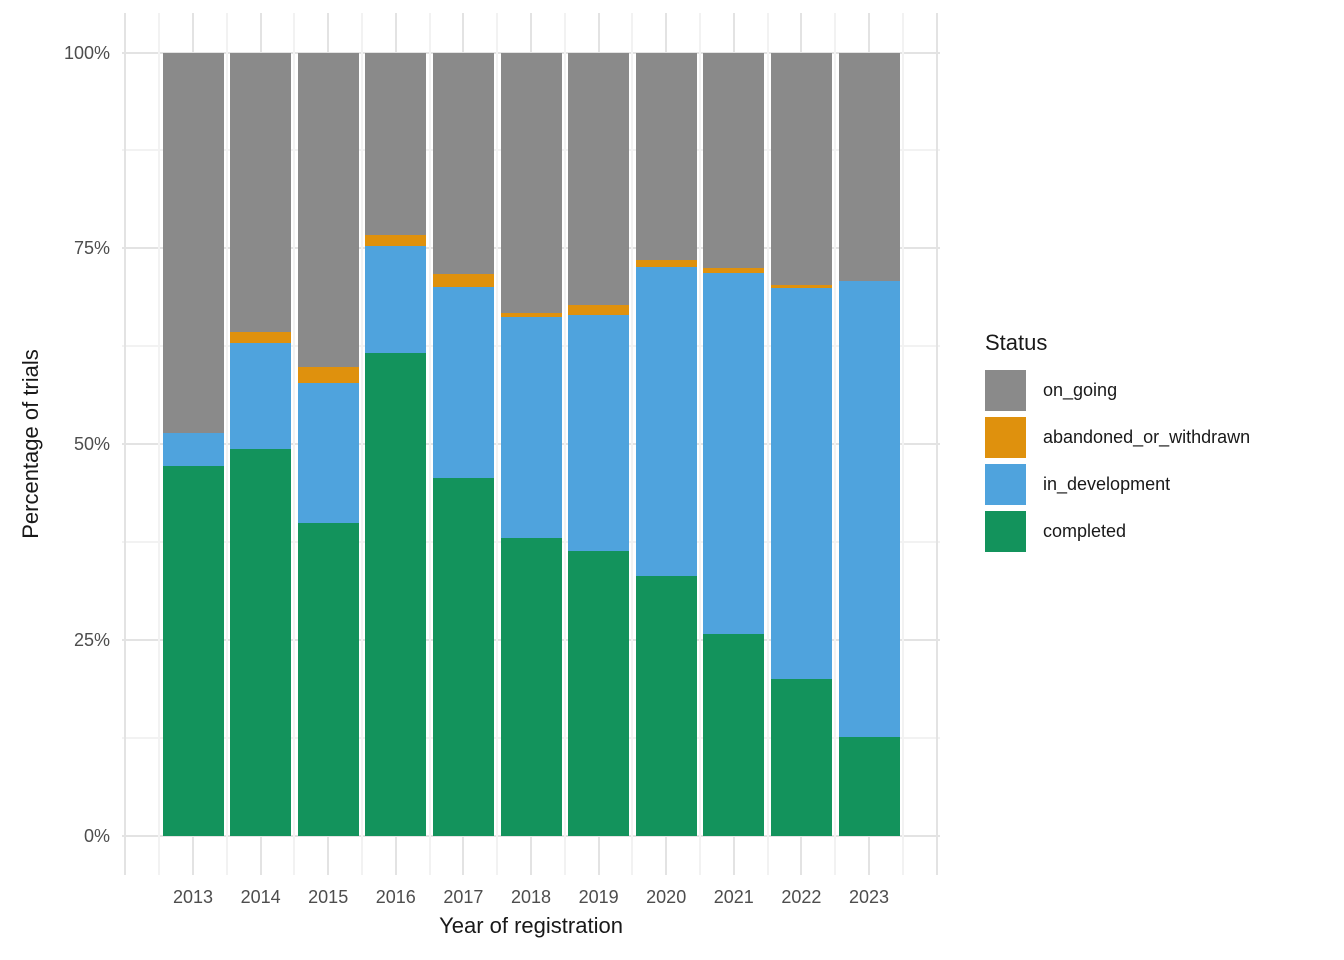 The image size is (1344, 960). I want to click on bar-2020-segment-on_going, so click(666, 156).